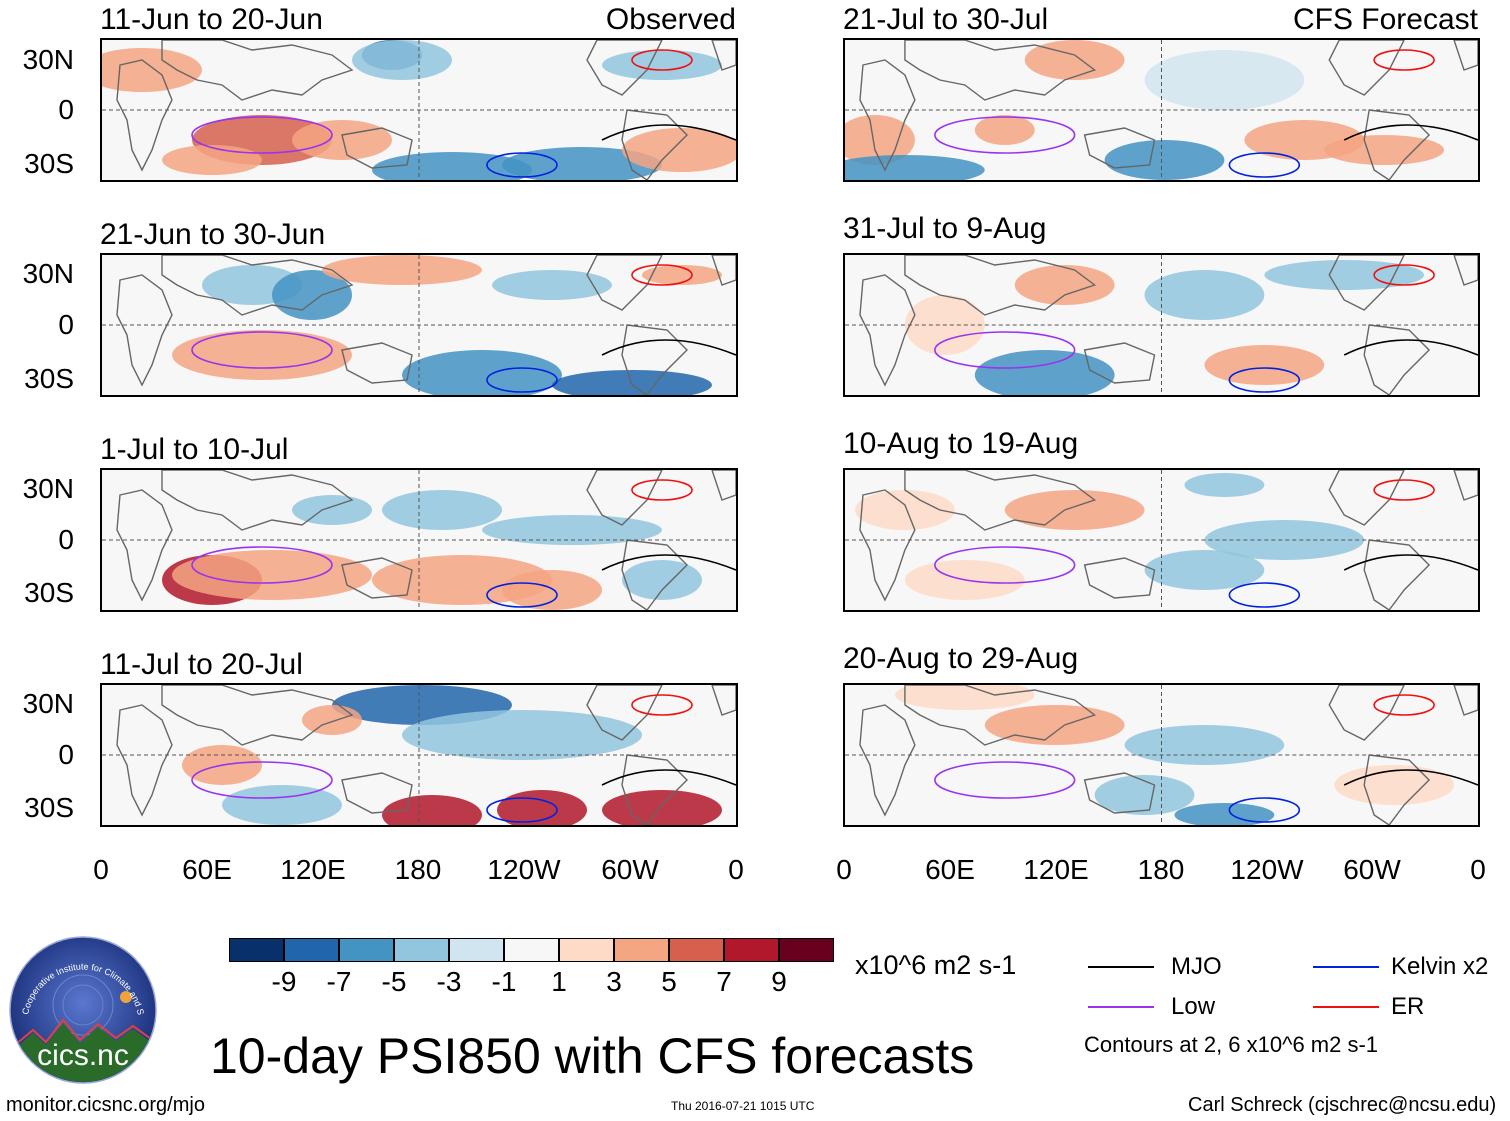 This screenshot has width=1510, height=1121. I want to click on colorbar-label: 3, so click(614, 981).